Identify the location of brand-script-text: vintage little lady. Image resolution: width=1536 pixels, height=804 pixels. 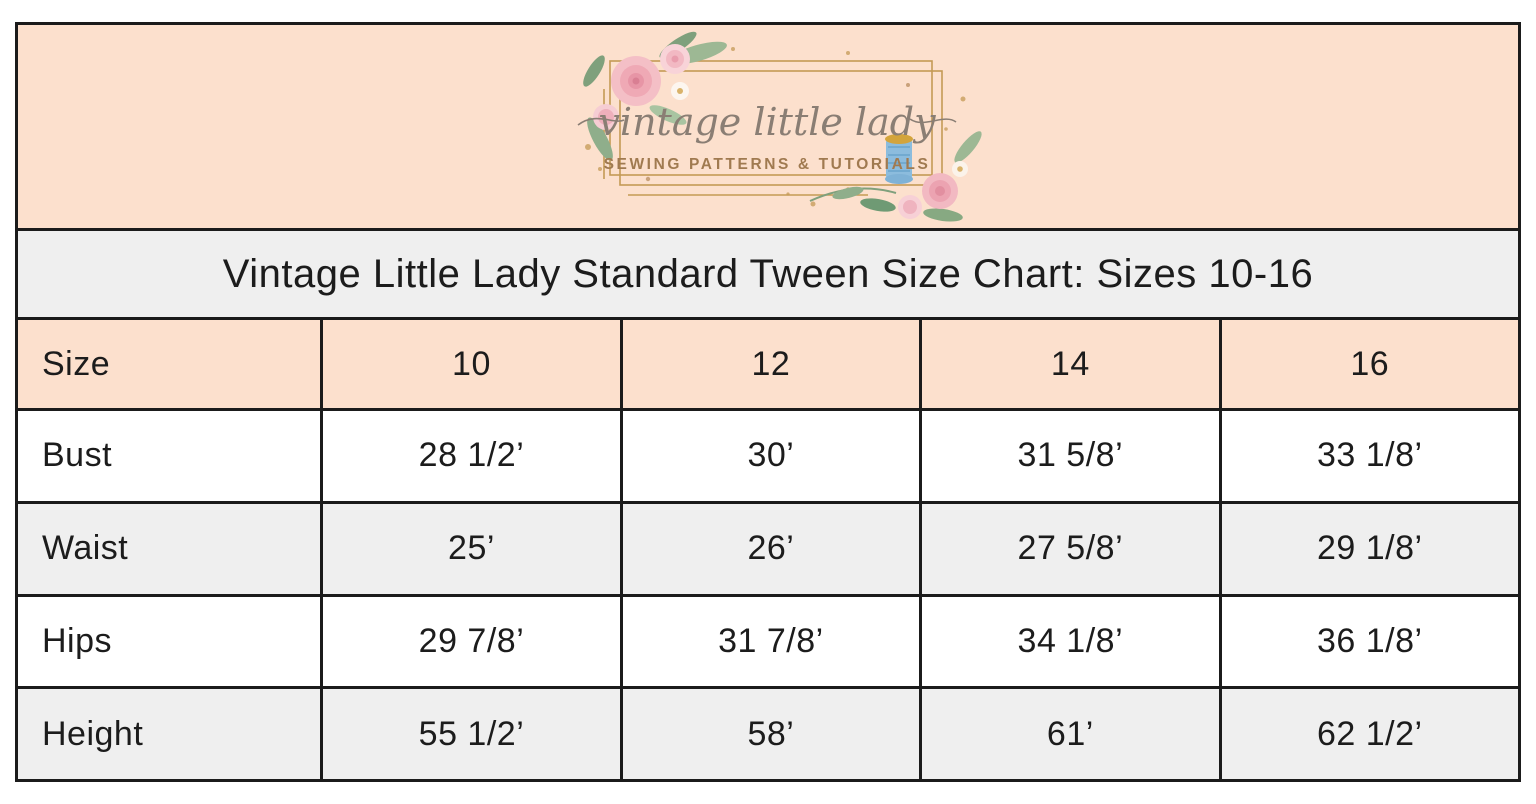
(767, 122).